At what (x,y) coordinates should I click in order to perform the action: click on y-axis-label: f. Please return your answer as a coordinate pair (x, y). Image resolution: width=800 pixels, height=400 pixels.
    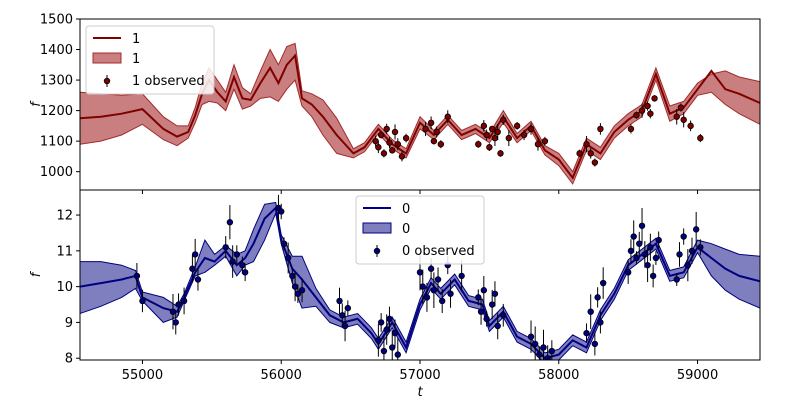
    Looking at the image, I should click on (36, 103).